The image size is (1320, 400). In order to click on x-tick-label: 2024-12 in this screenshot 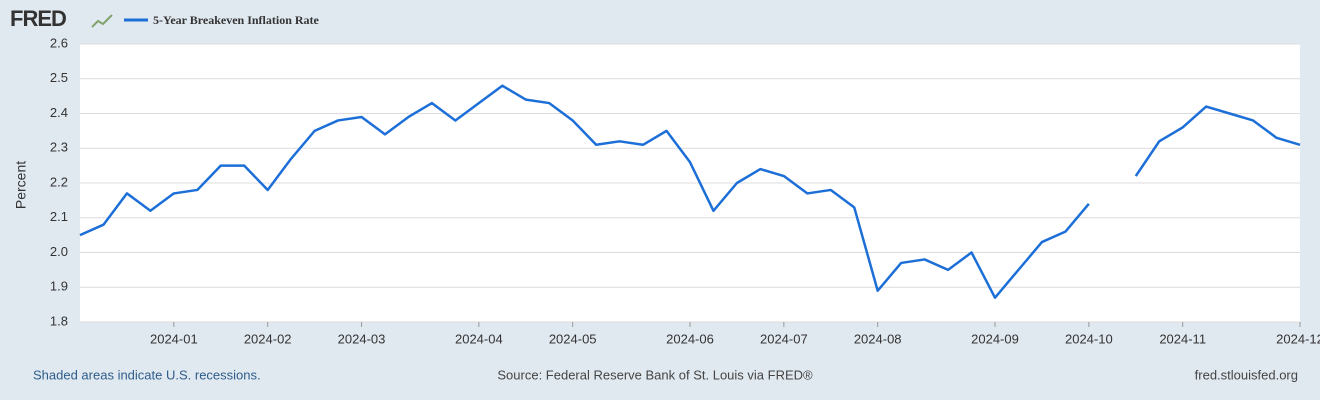, I will do `click(1298, 338)`.